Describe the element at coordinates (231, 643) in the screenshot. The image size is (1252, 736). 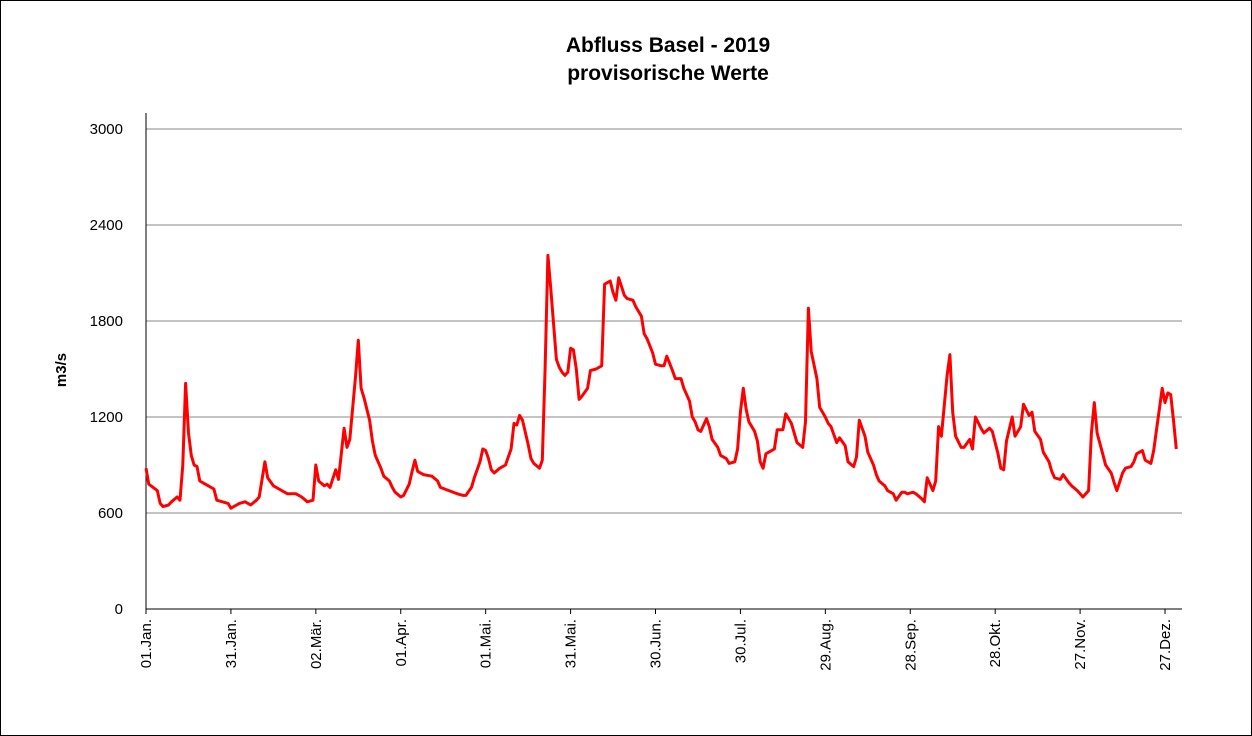
I see `x-tick-label: 31.Jan.` at that location.